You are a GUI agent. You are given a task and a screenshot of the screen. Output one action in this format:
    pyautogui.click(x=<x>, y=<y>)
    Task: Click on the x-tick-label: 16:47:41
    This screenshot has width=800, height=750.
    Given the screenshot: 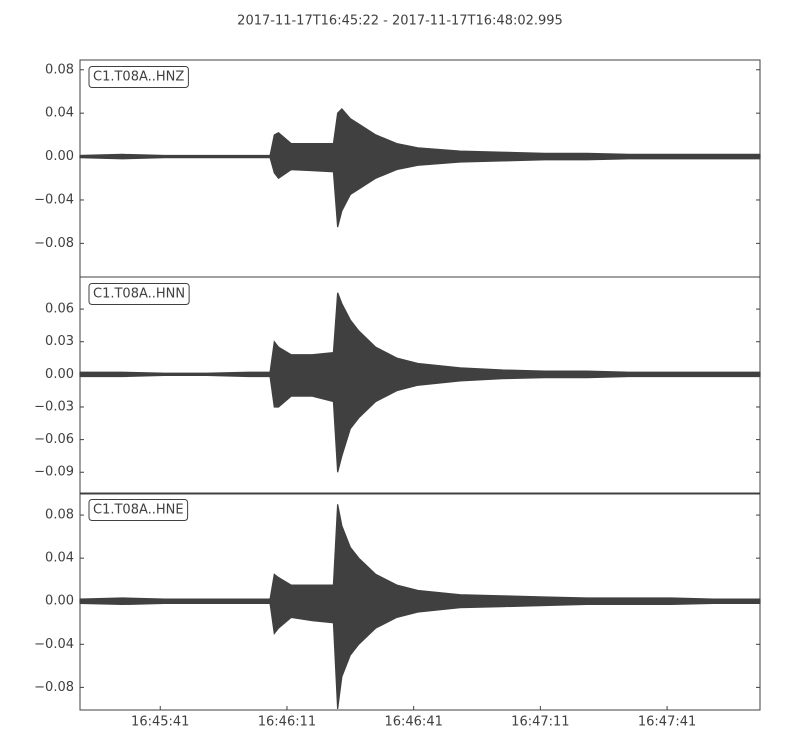 What is the action you would take?
    pyautogui.click(x=667, y=722)
    